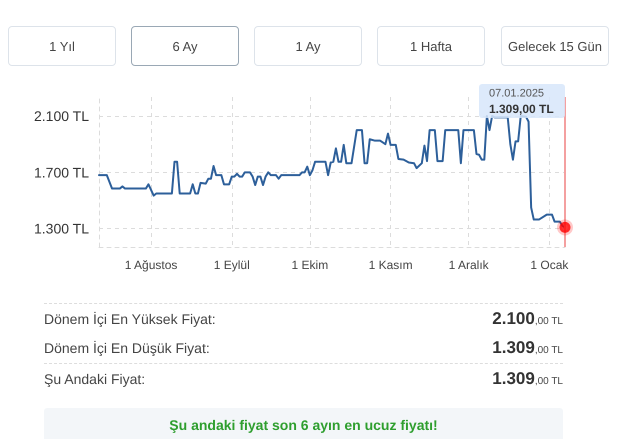  Describe the element at coordinates (95, 378) in the screenshot. I see `text: Şu Andaki Fiyat:` at that location.